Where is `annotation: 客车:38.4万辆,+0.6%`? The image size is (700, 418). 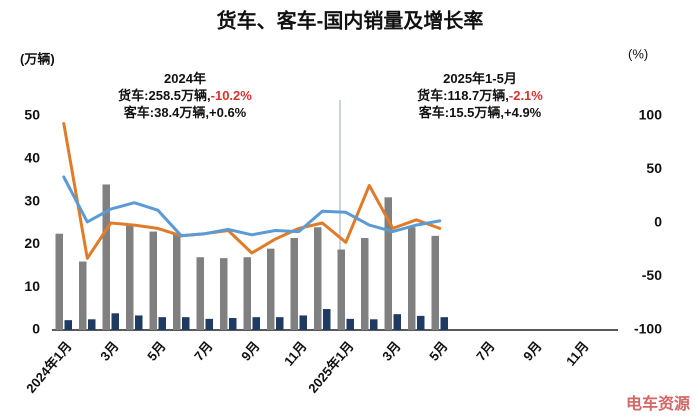
annotation: 客车:38.4万辆,+0.6% is located at coordinates (185, 112).